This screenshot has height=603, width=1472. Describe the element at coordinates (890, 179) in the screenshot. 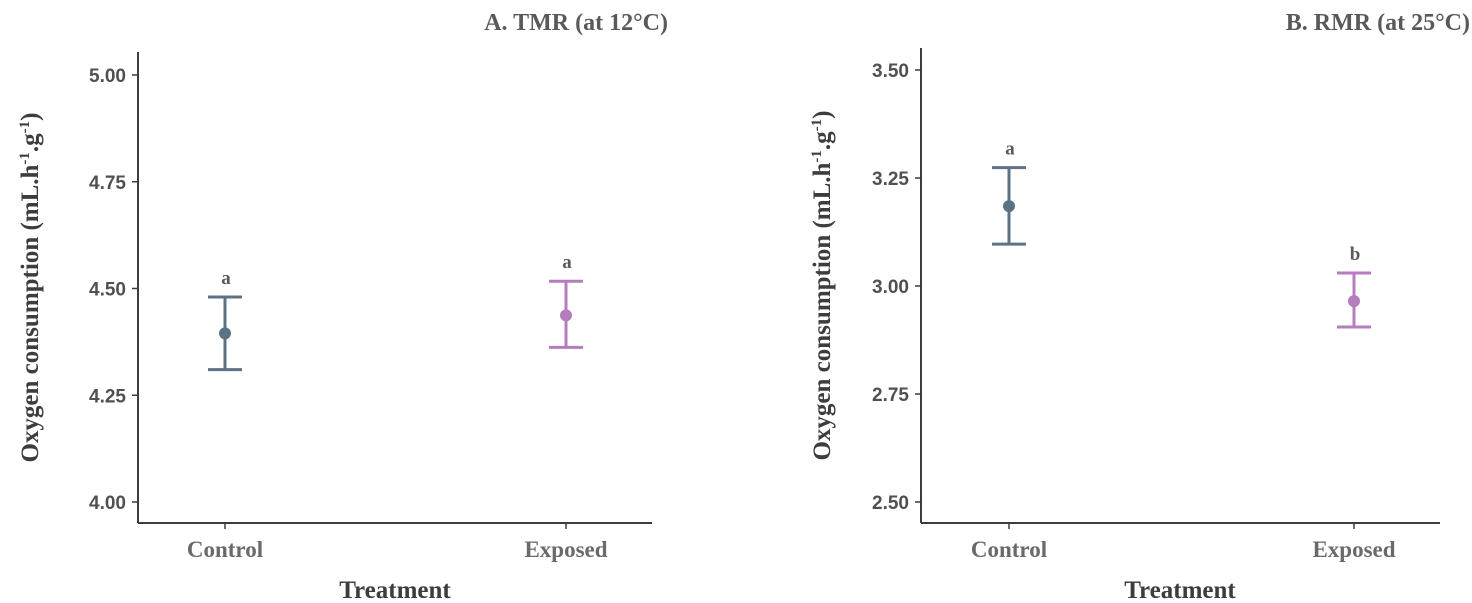

I see `y-tick-label: 3.25` at that location.